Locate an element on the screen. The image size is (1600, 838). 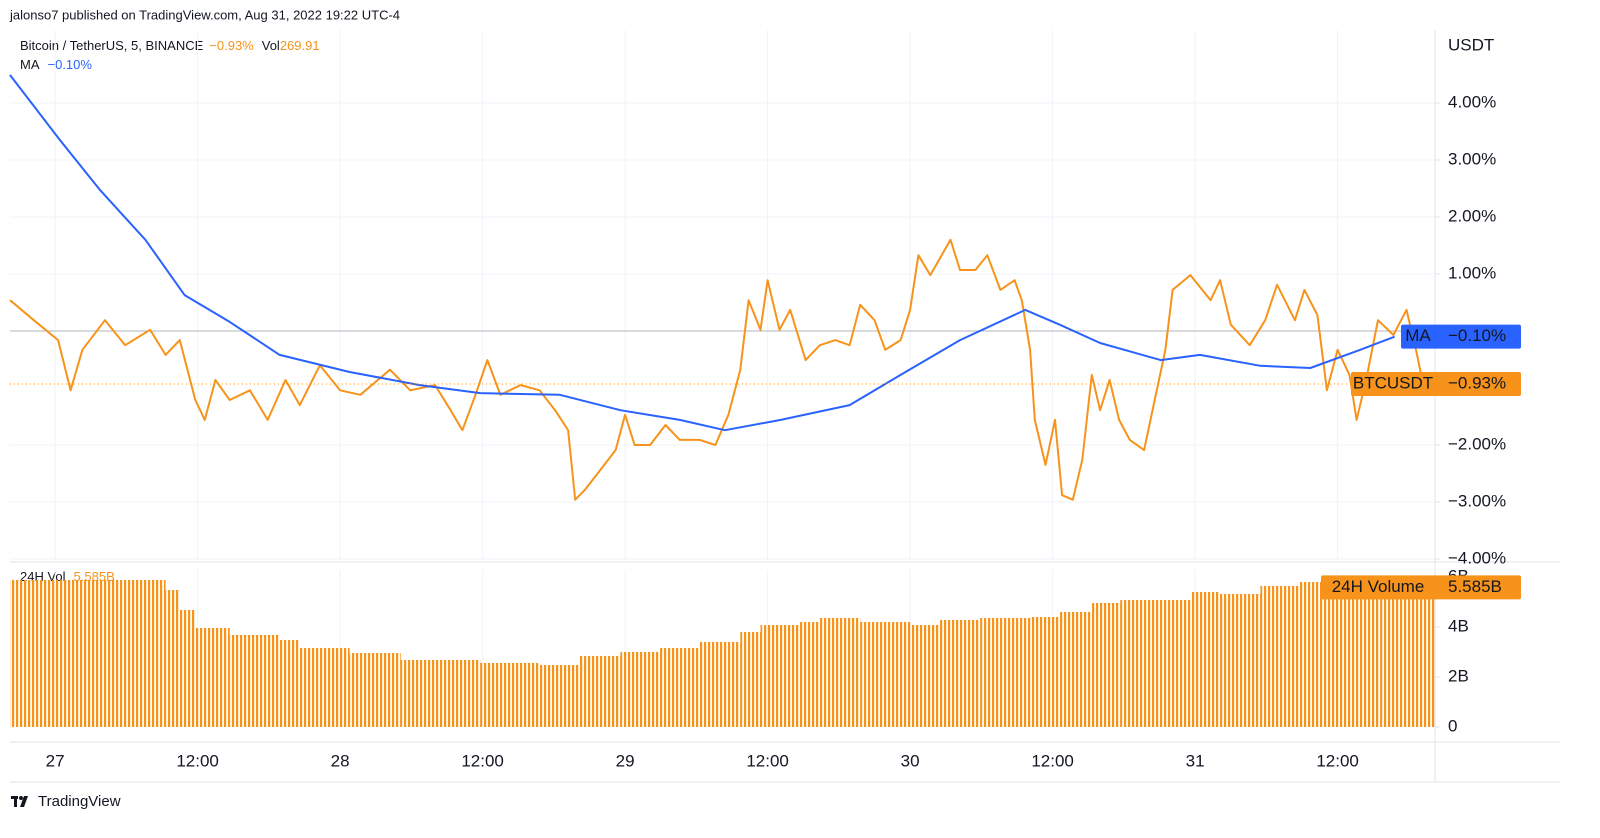
y-tick-label: 2B is located at coordinates (1458, 675).